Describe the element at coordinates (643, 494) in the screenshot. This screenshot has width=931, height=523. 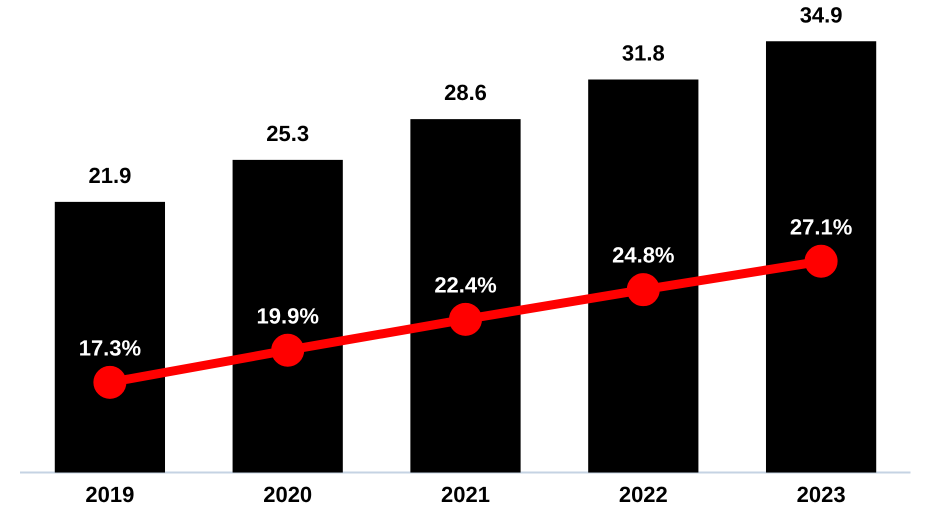
I see `x-tick-label: 2022` at that location.